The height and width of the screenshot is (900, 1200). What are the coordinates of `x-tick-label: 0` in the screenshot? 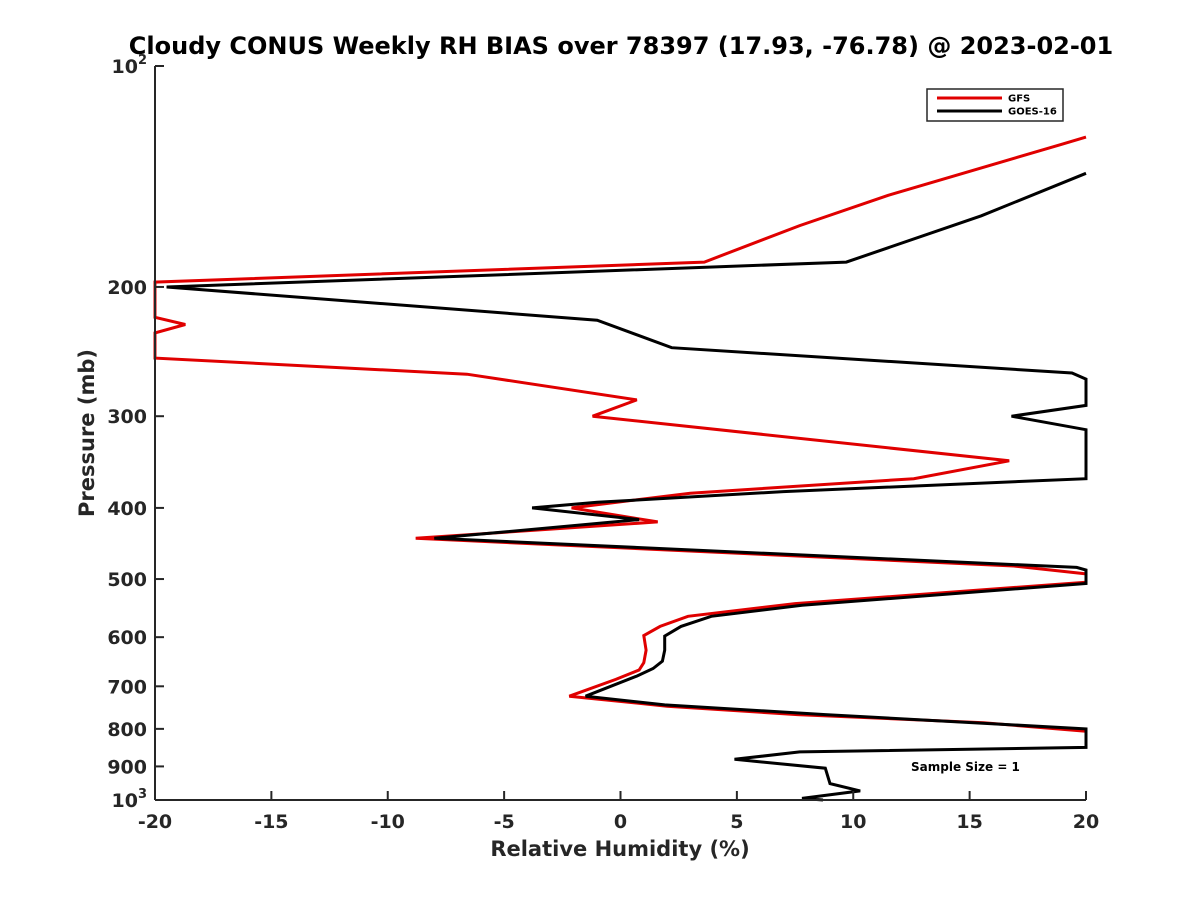 It's located at (620, 822).